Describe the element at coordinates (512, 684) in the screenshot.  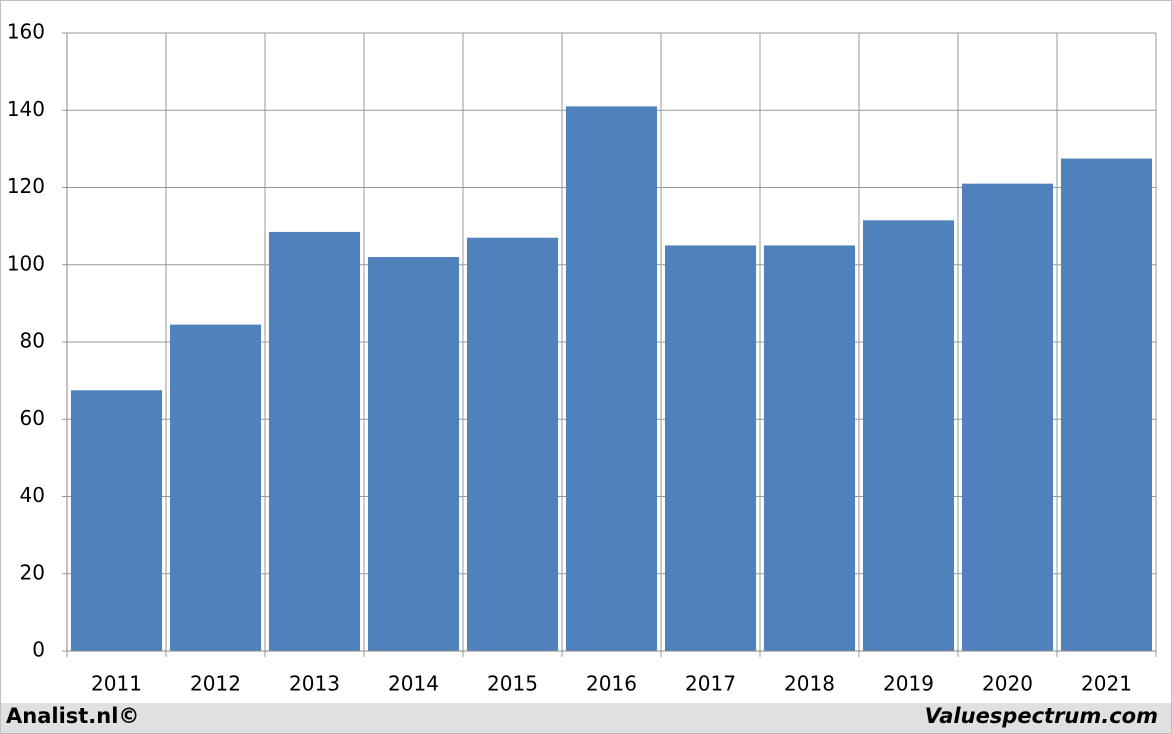
I see `x-tick-label: 2015` at that location.